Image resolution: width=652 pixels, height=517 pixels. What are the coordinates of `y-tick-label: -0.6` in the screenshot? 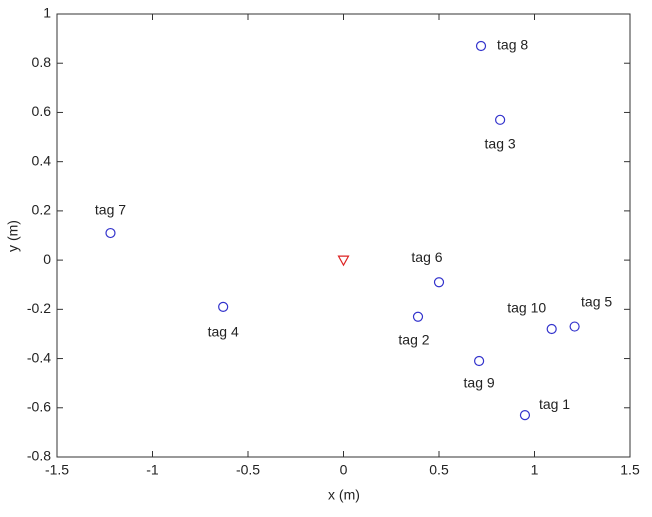 It's located at (39, 406).